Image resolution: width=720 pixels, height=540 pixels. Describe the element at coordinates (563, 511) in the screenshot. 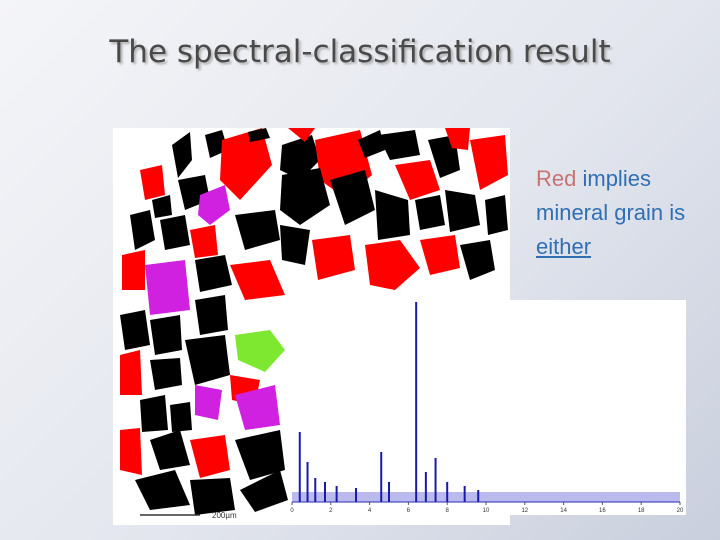

I see `x-tick-label: 14` at that location.